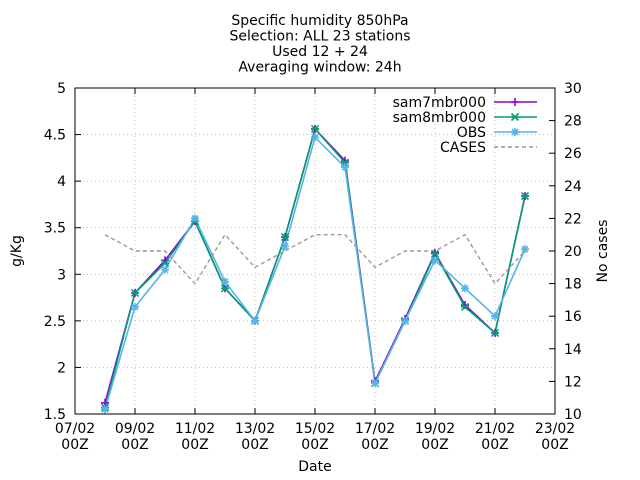 This screenshot has height=480, width=640. Describe the element at coordinates (439, 103) in the screenshot. I see `legend-label-sam7mbr000: sam7mbr000` at that location.